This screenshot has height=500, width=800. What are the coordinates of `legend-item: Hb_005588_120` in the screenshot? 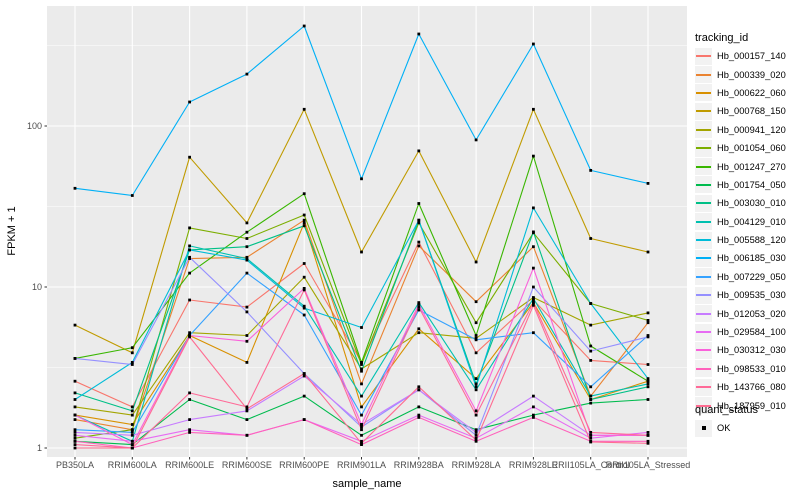 It's located at (747, 240).